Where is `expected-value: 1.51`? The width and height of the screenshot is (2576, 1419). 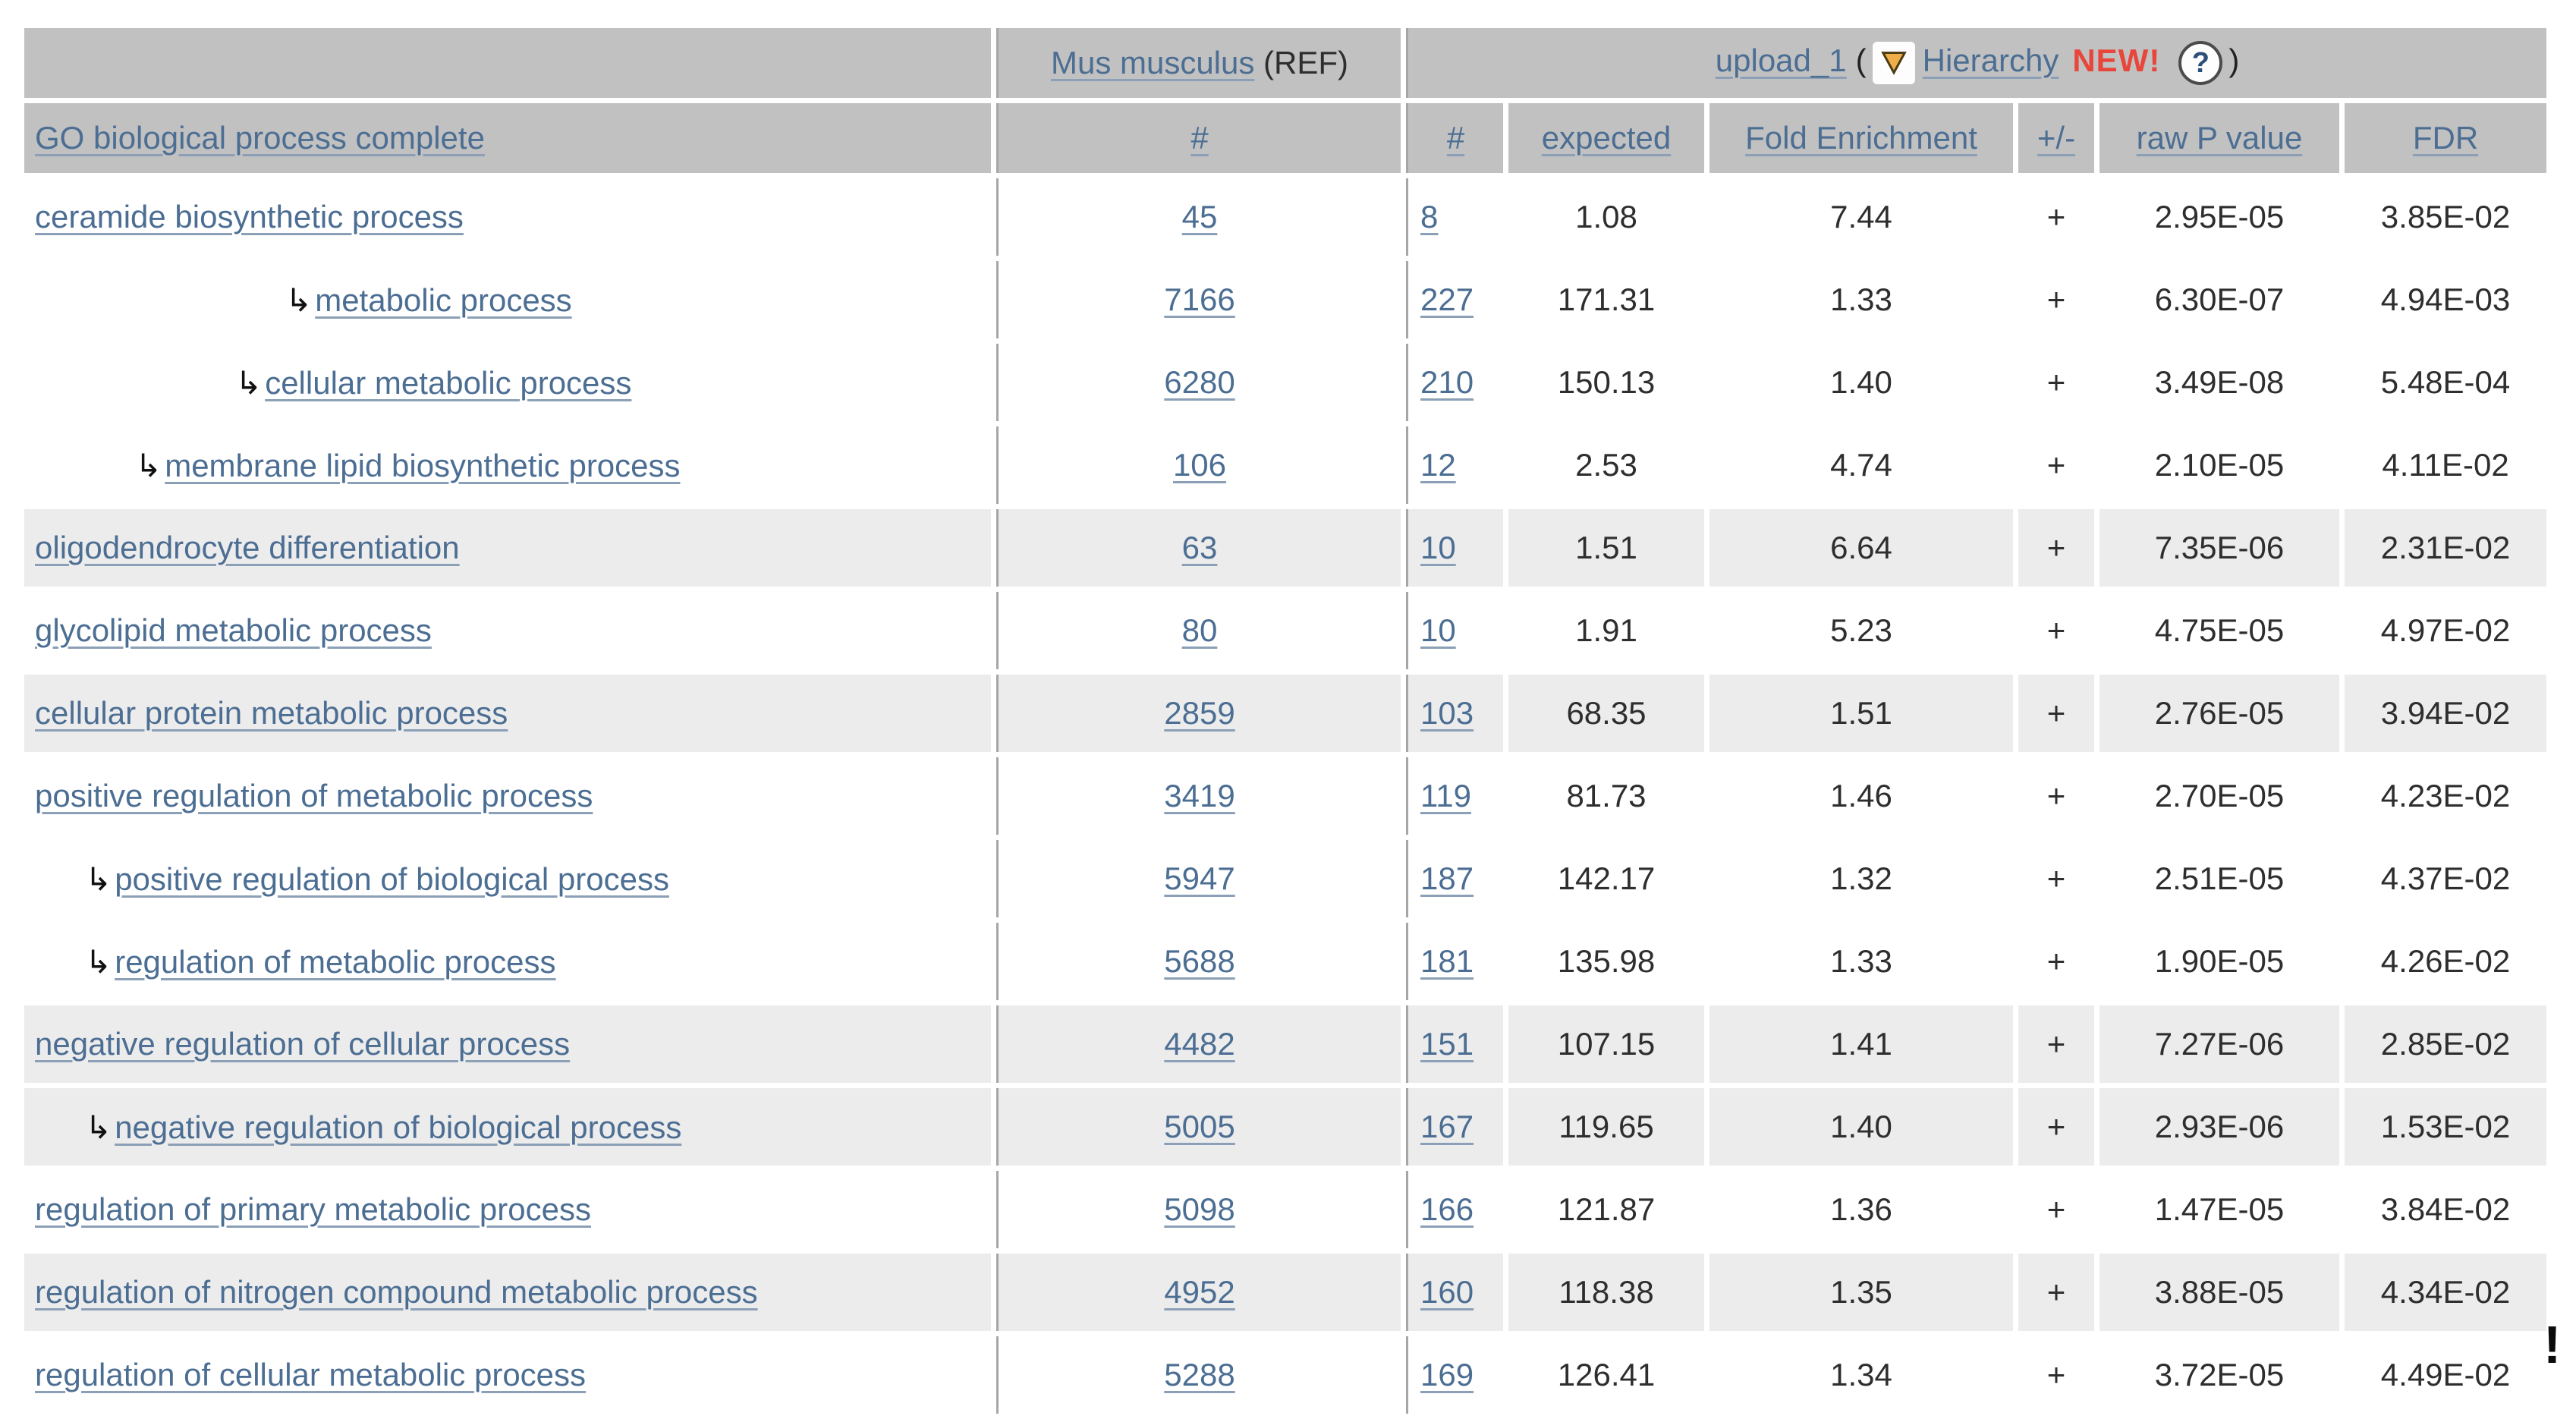 expected-value: 1.51 is located at coordinates (1606, 547).